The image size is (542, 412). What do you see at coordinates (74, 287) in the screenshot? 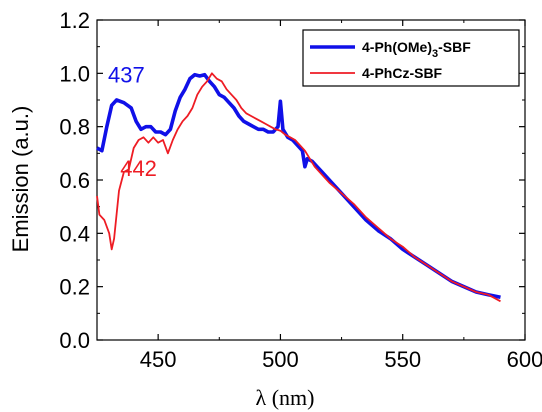
I see `y-tick-label: 0.2` at bounding box center [74, 287].